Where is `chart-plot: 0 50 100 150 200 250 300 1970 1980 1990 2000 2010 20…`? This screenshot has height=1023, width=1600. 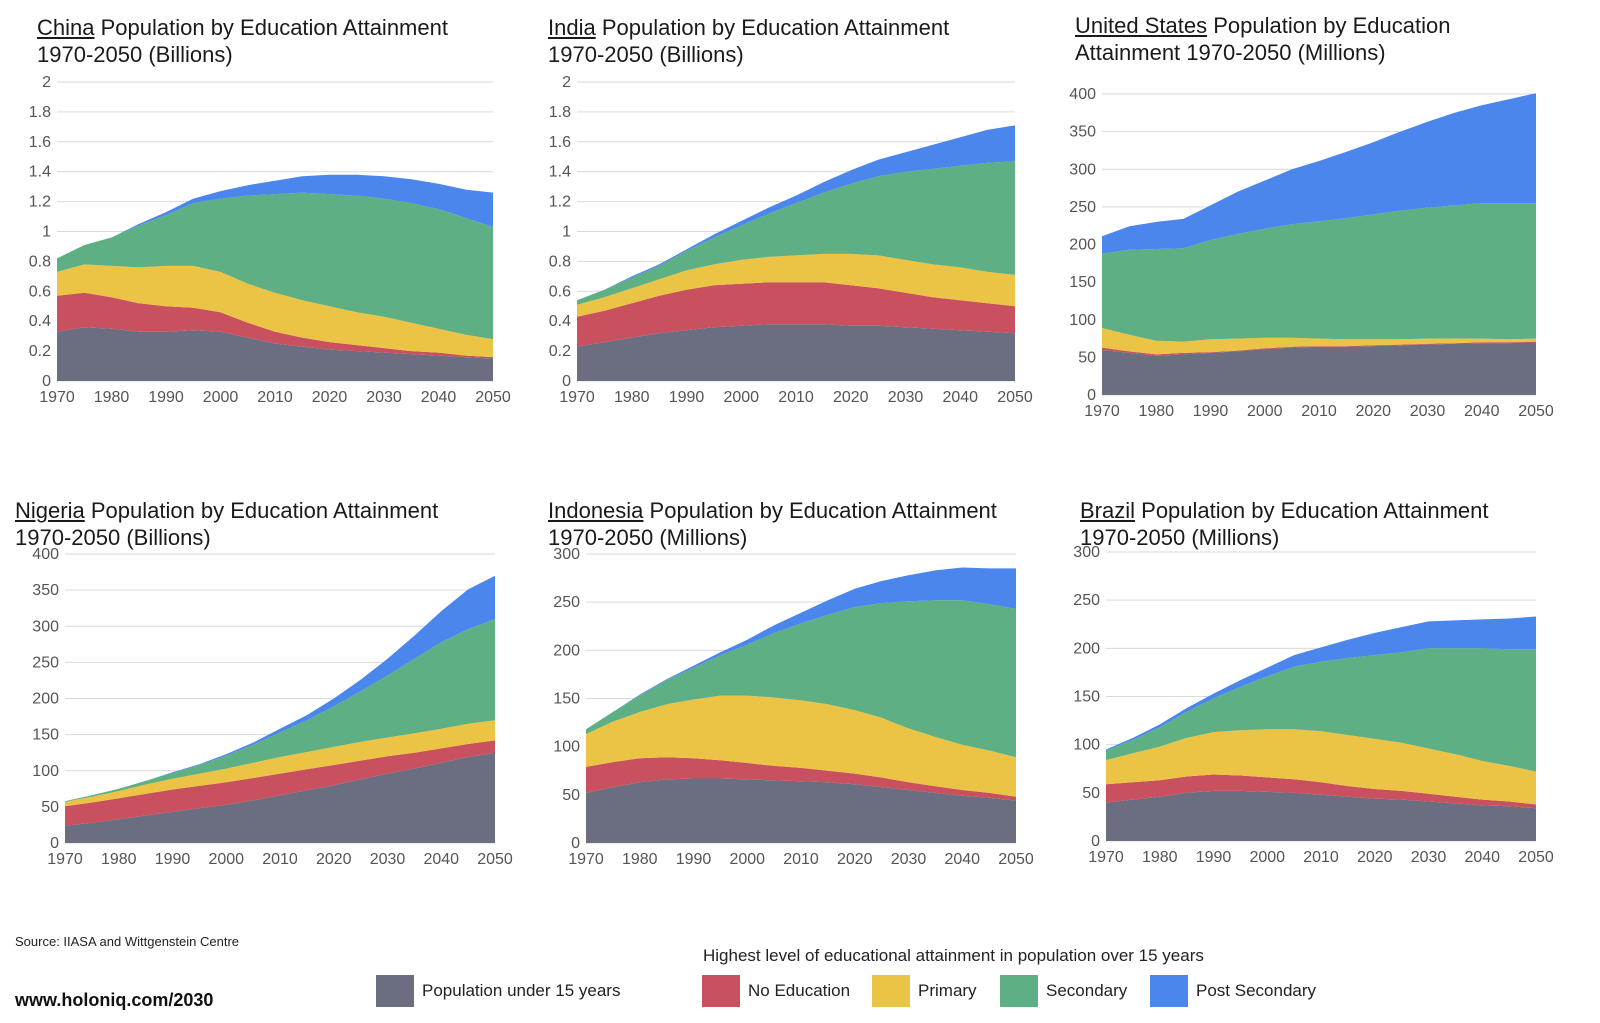
chart-plot: 0 50 100 150 200 250 300 1970 1980 1990 2000 2010 20… is located at coordinates (793, 707).